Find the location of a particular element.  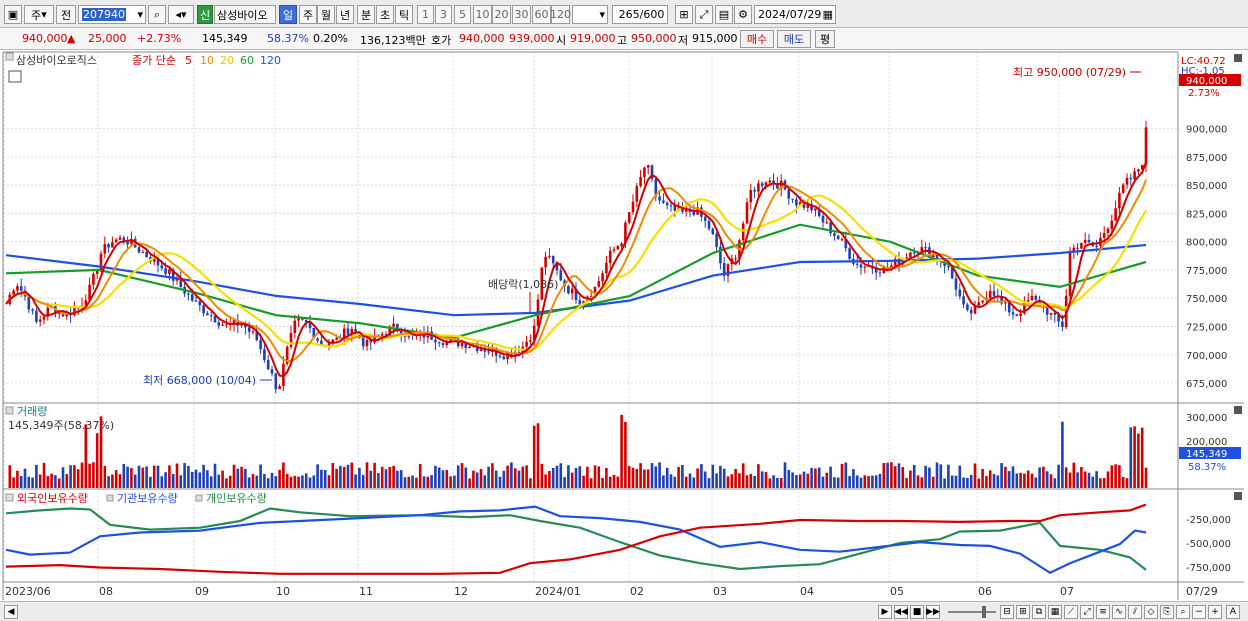

eval-button: 평 is located at coordinates (825, 39).